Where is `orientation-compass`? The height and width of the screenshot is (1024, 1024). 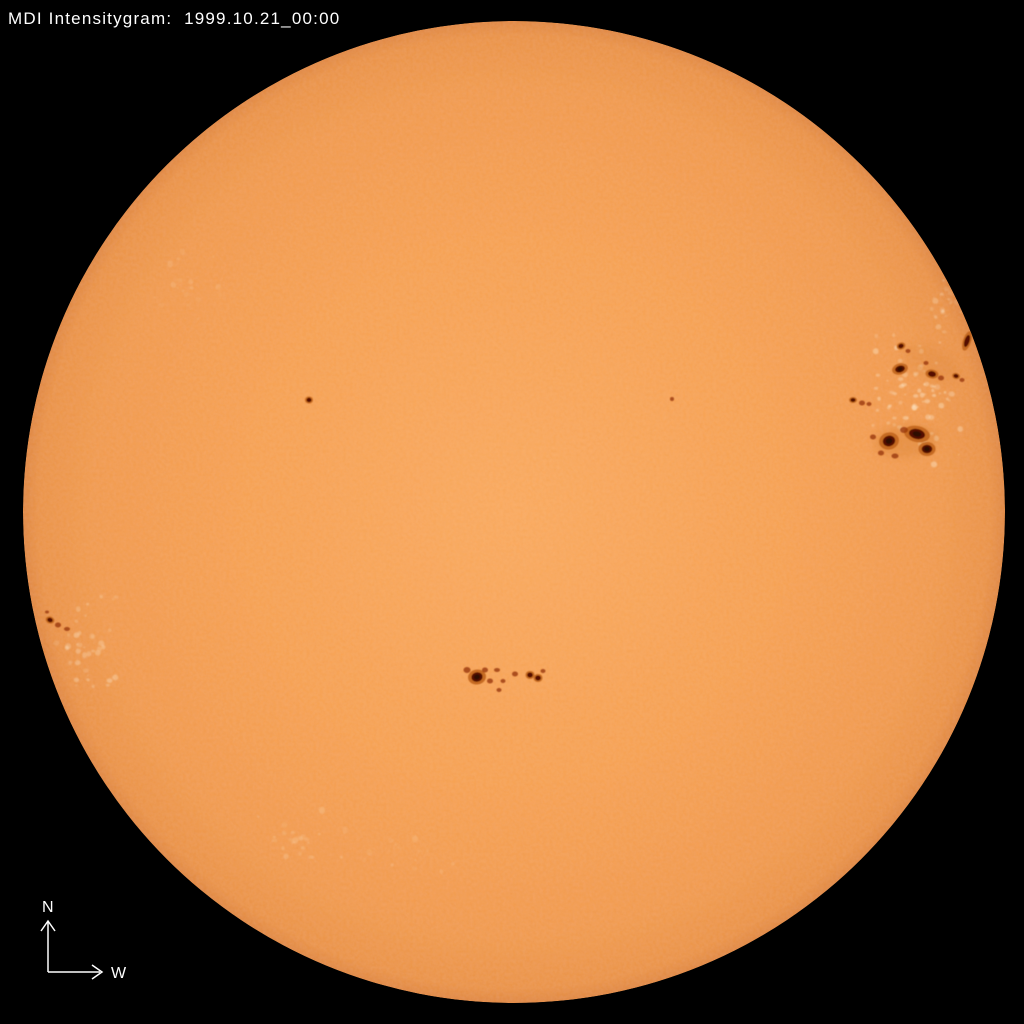 orientation-compass is located at coordinates (72, 949).